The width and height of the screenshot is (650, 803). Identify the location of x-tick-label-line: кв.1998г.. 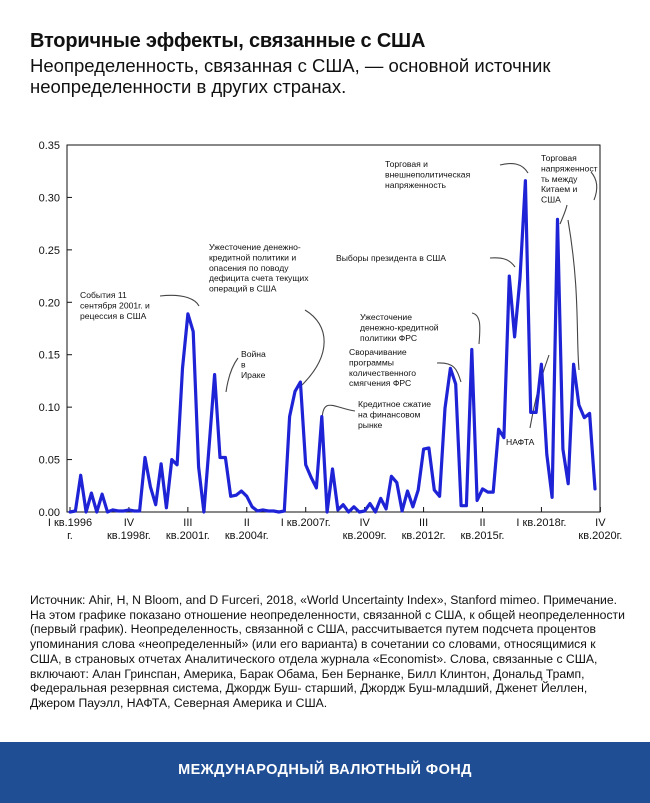
(129, 536).